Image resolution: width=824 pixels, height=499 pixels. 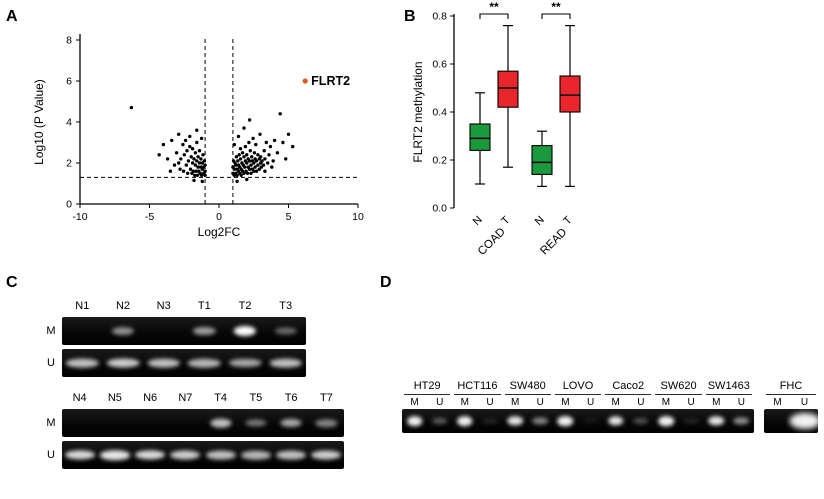 What do you see at coordinates (69, 41) in the screenshot?
I see `y-tick-label: 8` at bounding box center [69, 41].